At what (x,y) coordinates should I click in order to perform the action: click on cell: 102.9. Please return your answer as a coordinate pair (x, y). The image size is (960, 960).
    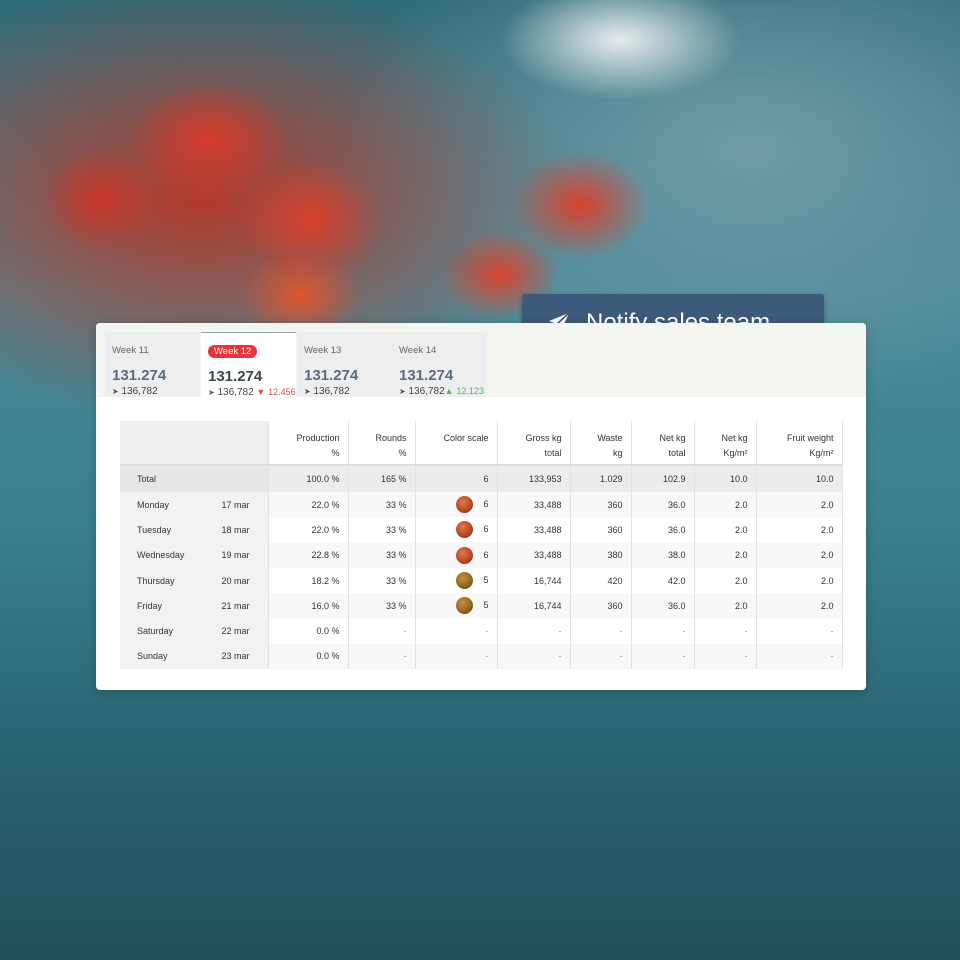
    Looking at the image, I should click on (663, 478).